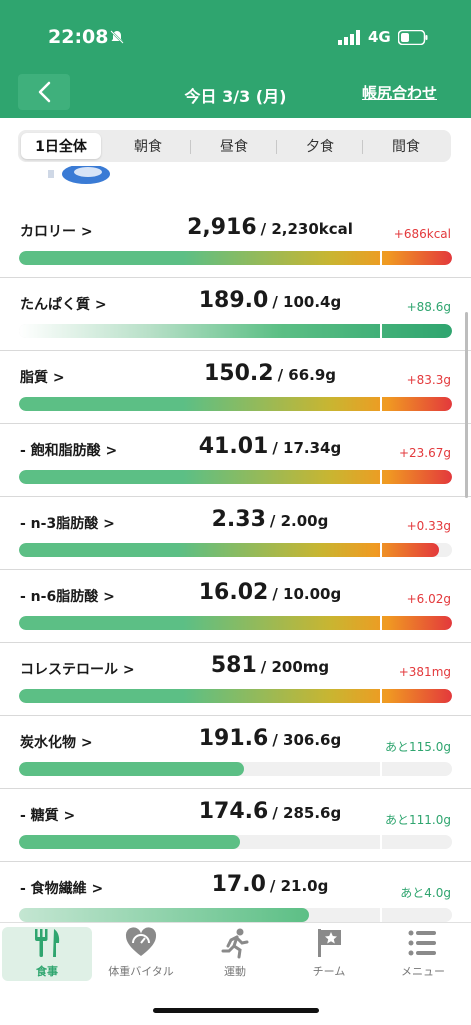  What do you see at coordinates (77, 670) in the screenshot?
I see `nutrient-label: コレステロール >` at bounding box center [77, 670].